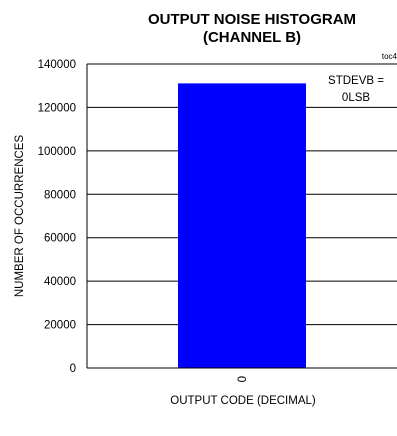 The height and width of the screenshot is (436, 397). Describe the element at coordinates (57, 217) in the screenshot. I see `y-tick-labels: 0 20000 40000 60000 80000 100000 120000 140000` at that location.